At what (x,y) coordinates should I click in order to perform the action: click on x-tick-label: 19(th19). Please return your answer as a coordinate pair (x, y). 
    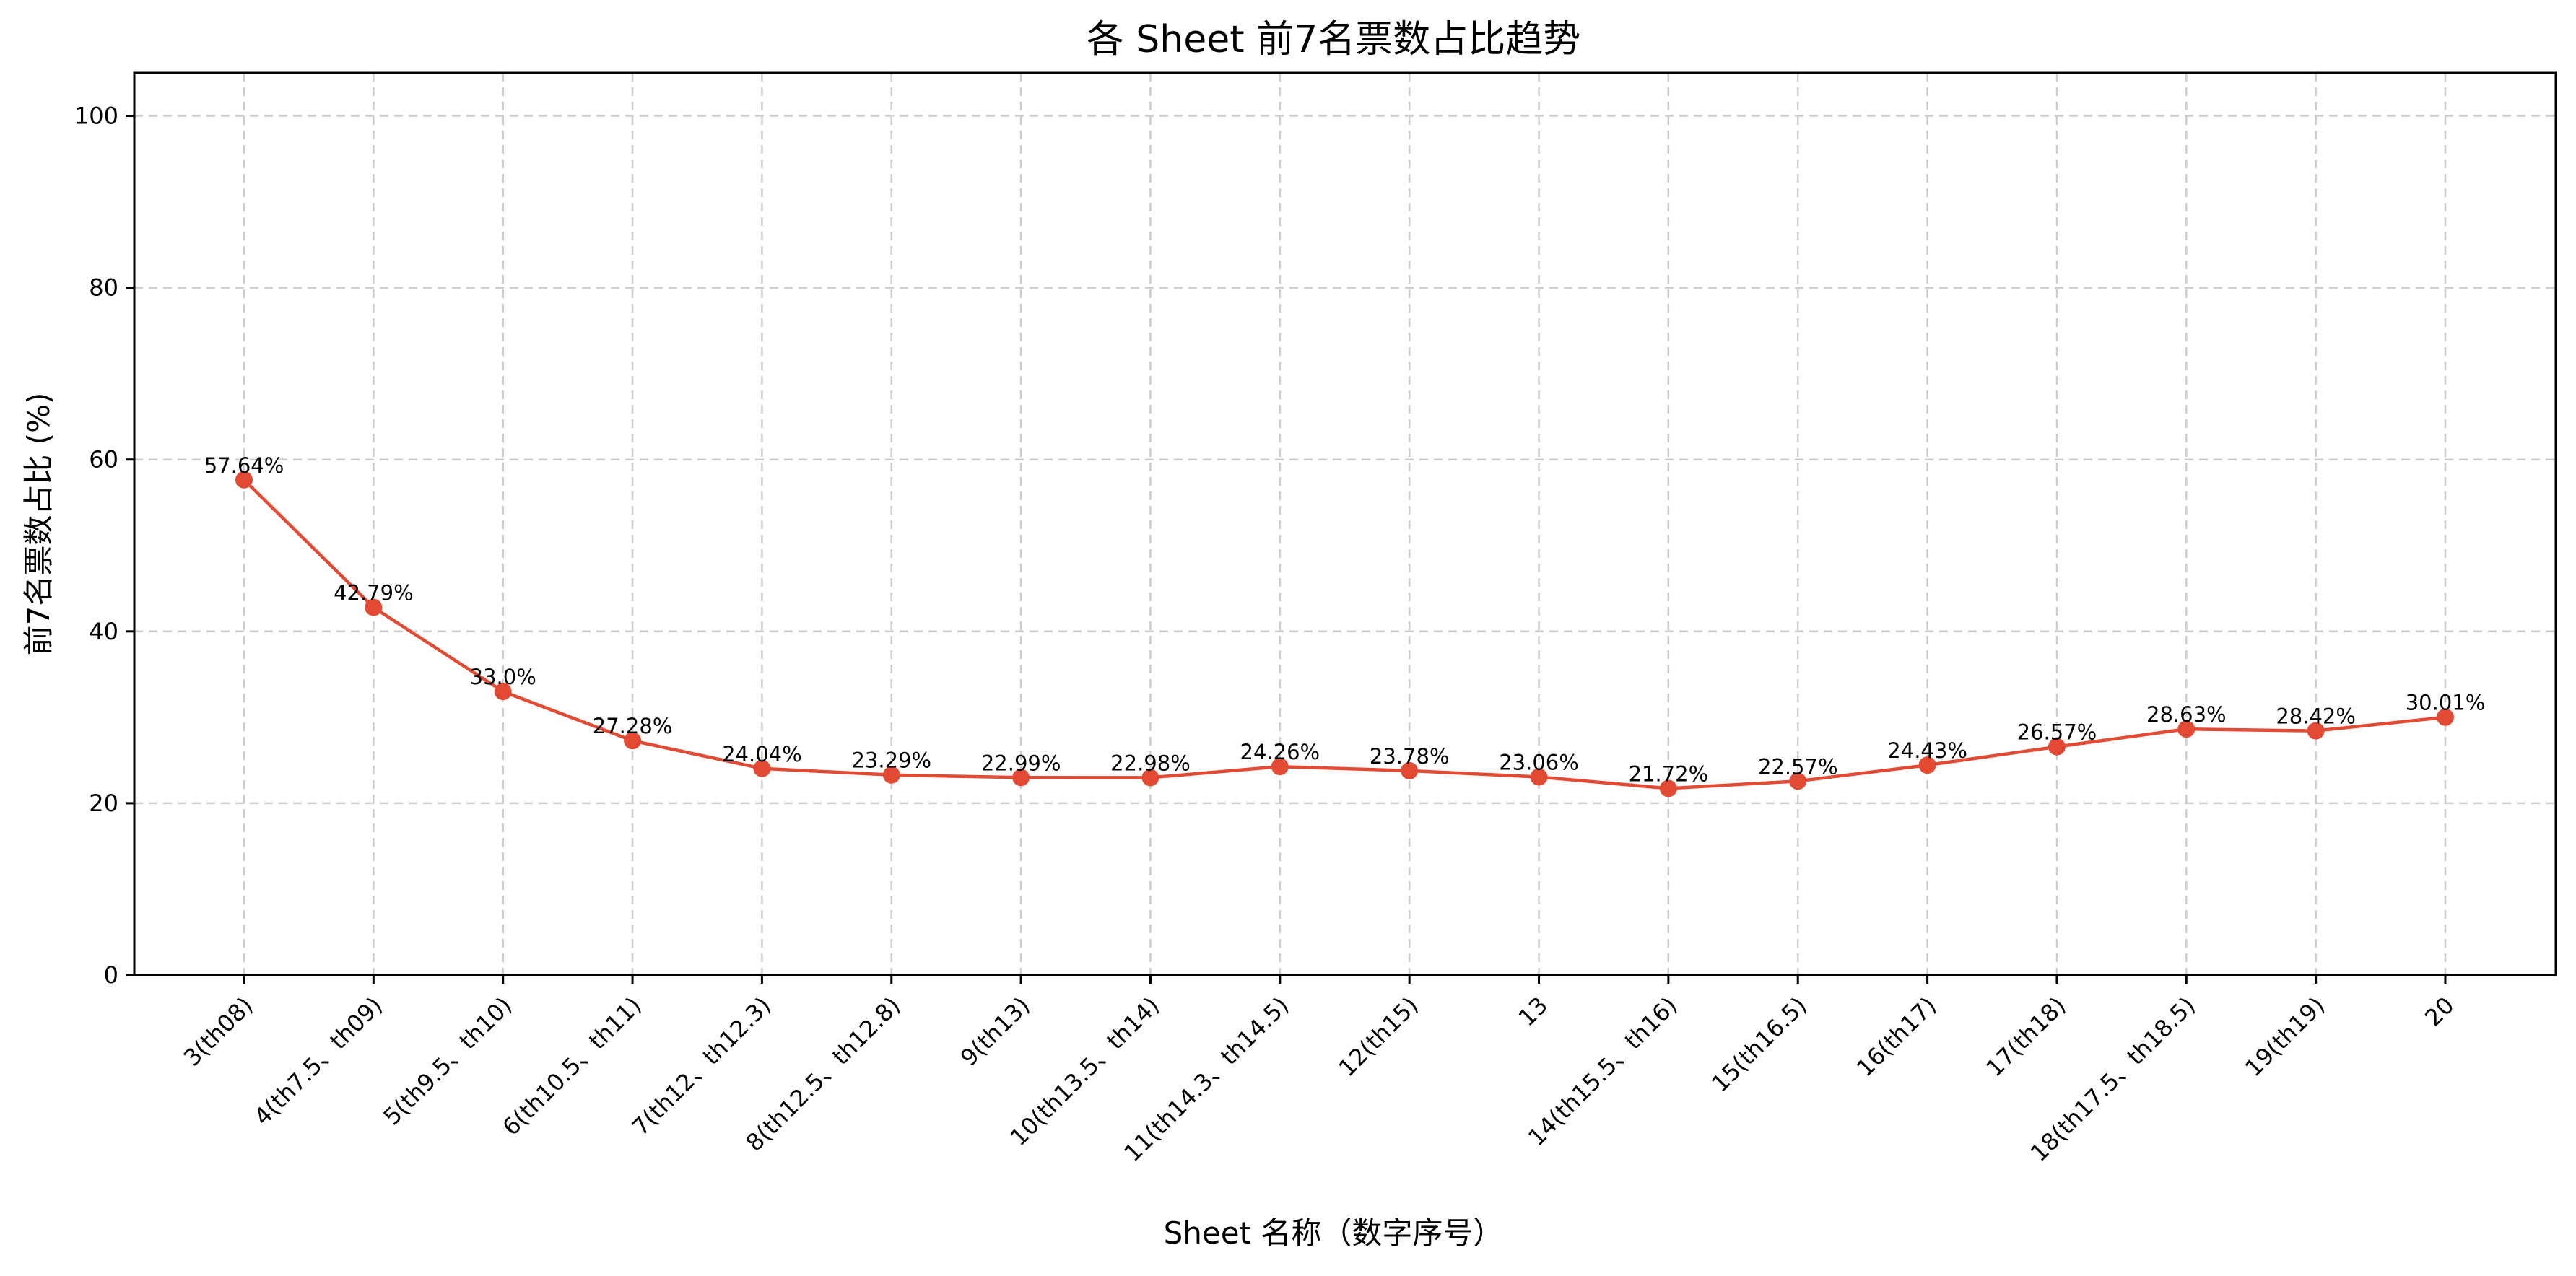
    Looking at the image, I should click on (2285, 1037).